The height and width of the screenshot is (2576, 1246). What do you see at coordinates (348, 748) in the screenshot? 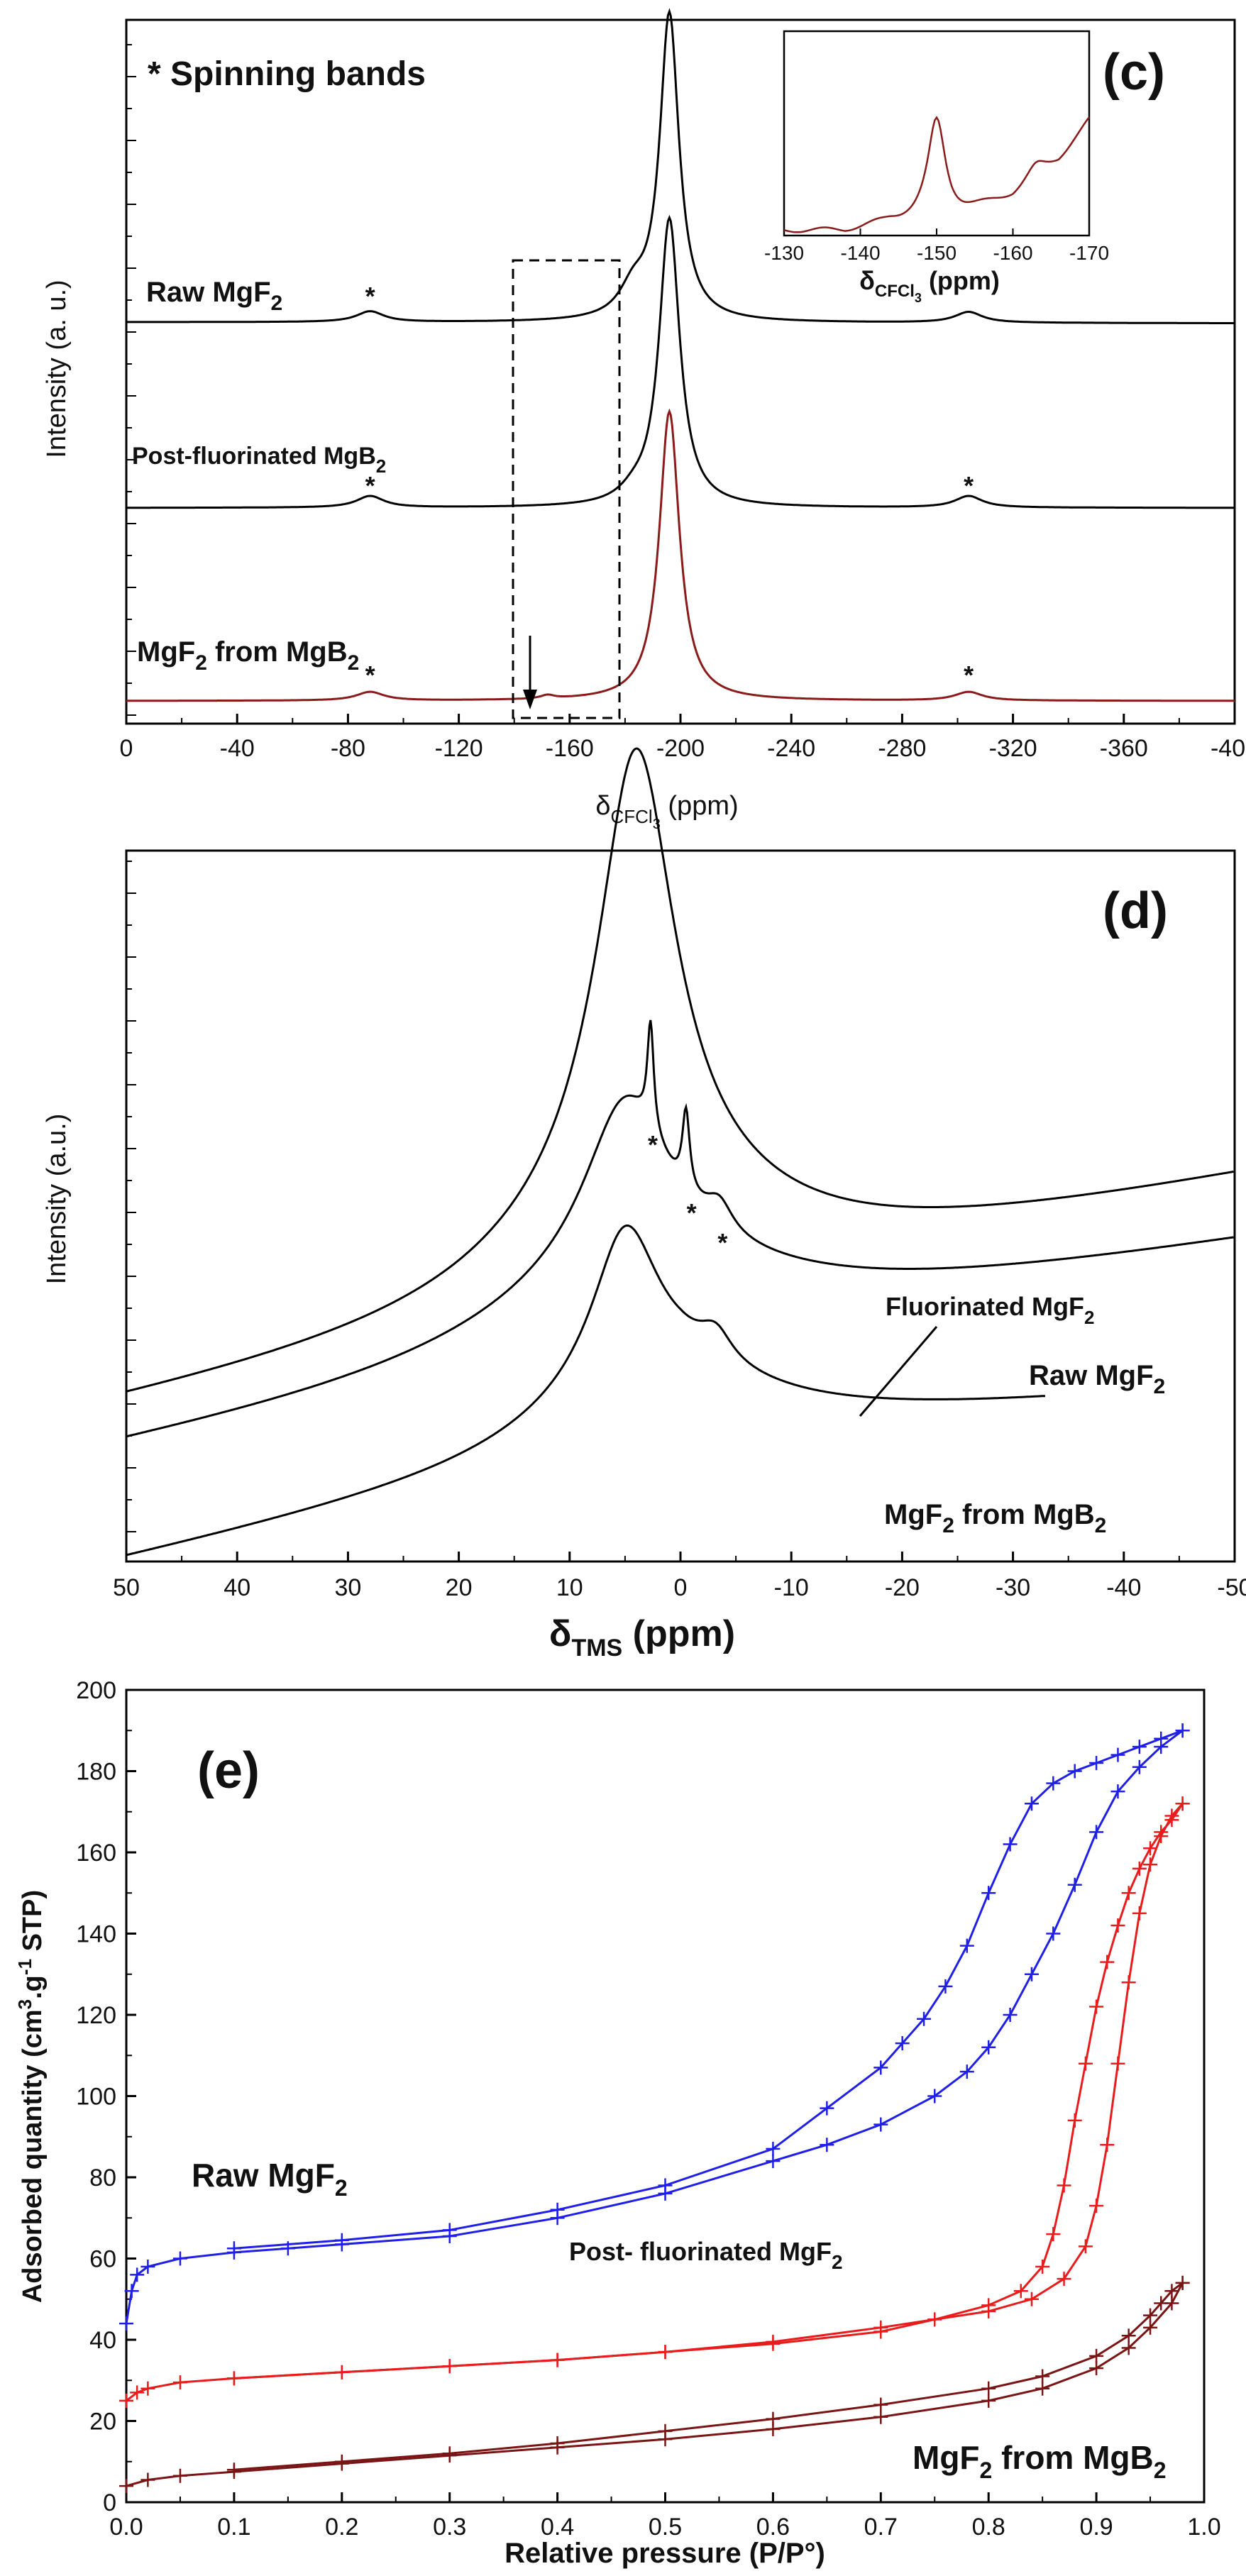
I see `c-x-tick-label: -80` at bounding box center [348, 748].